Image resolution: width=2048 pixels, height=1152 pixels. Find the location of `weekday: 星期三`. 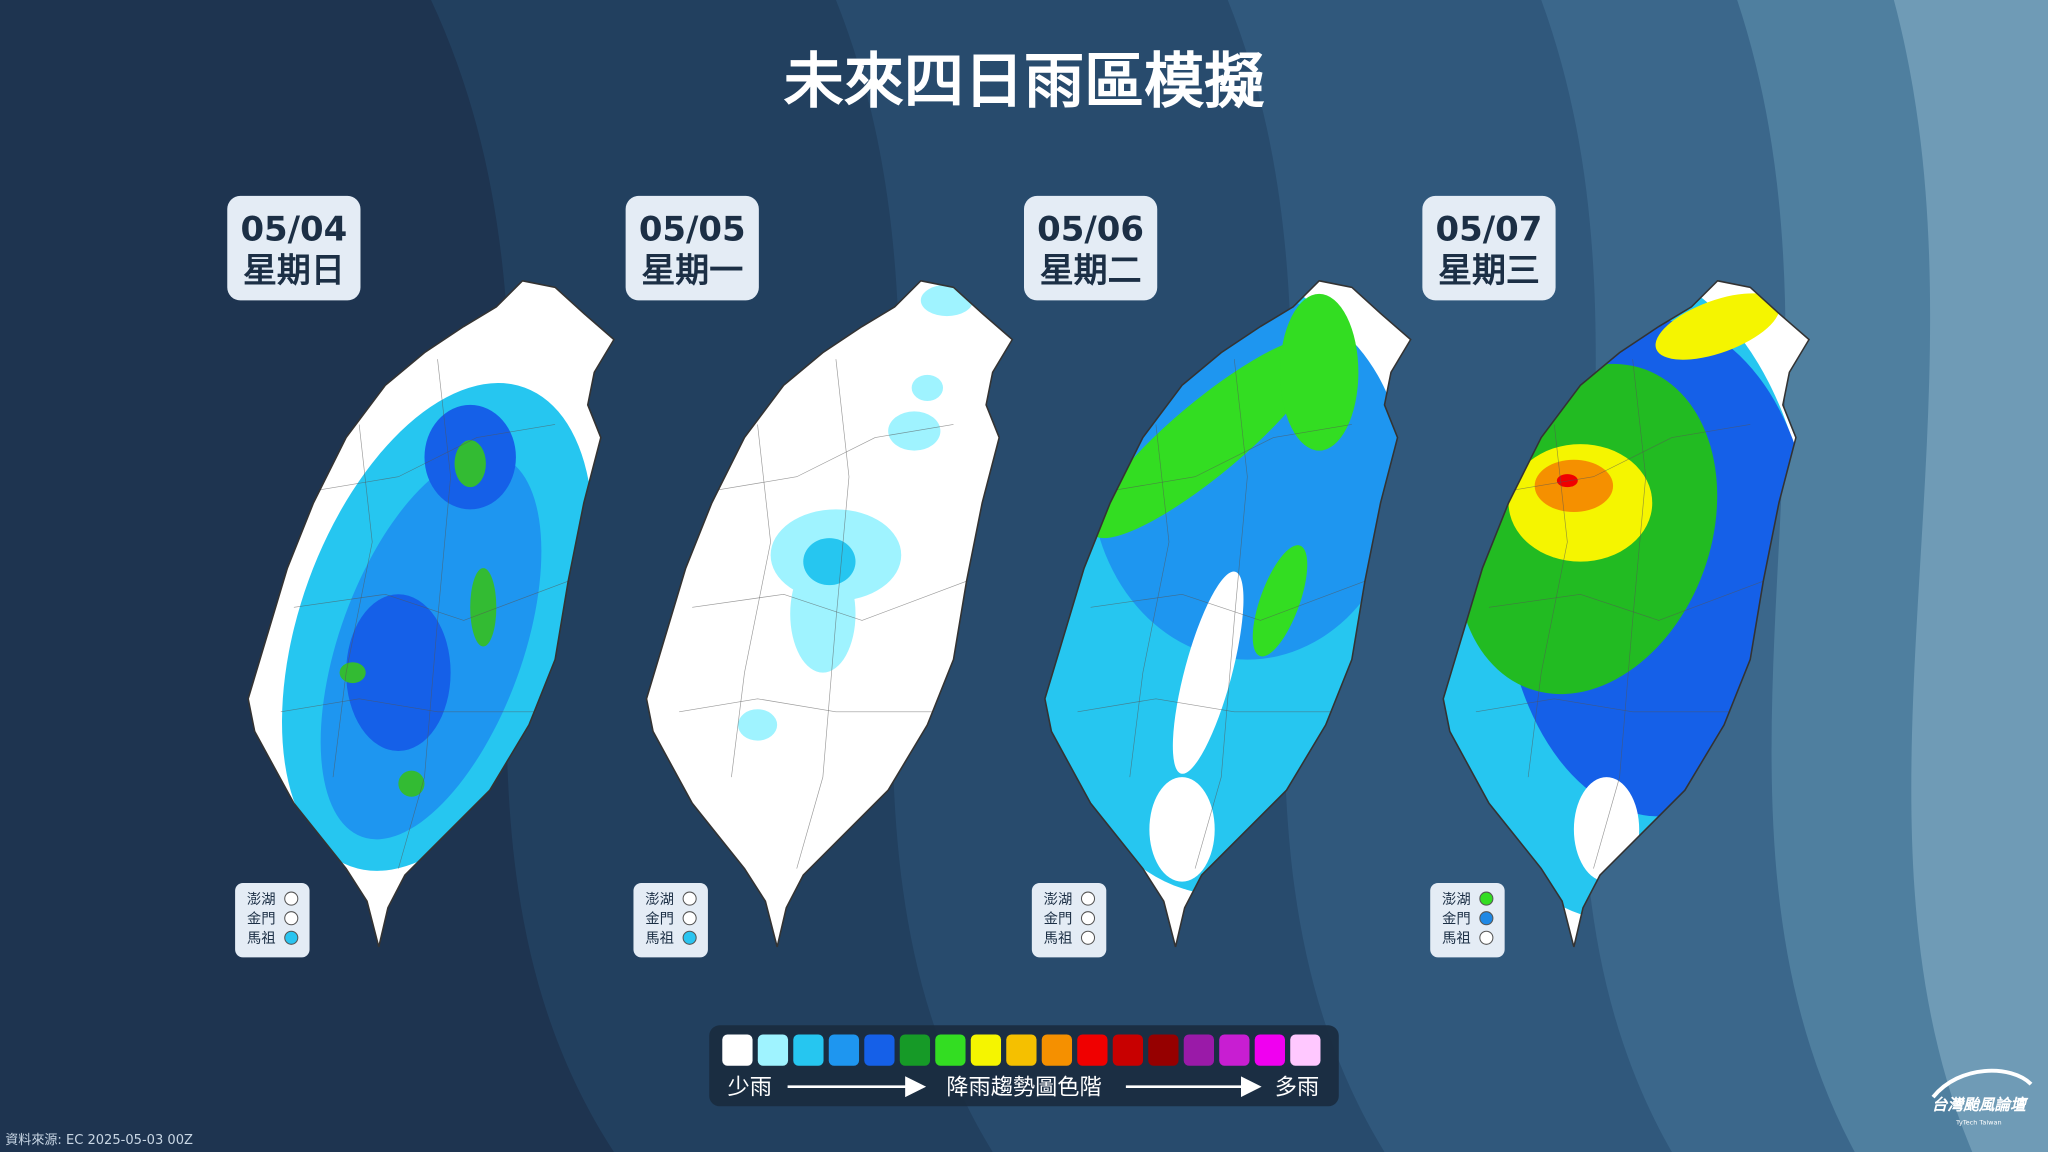

weekday: 星期三 is located at coordinates (1489, 271).